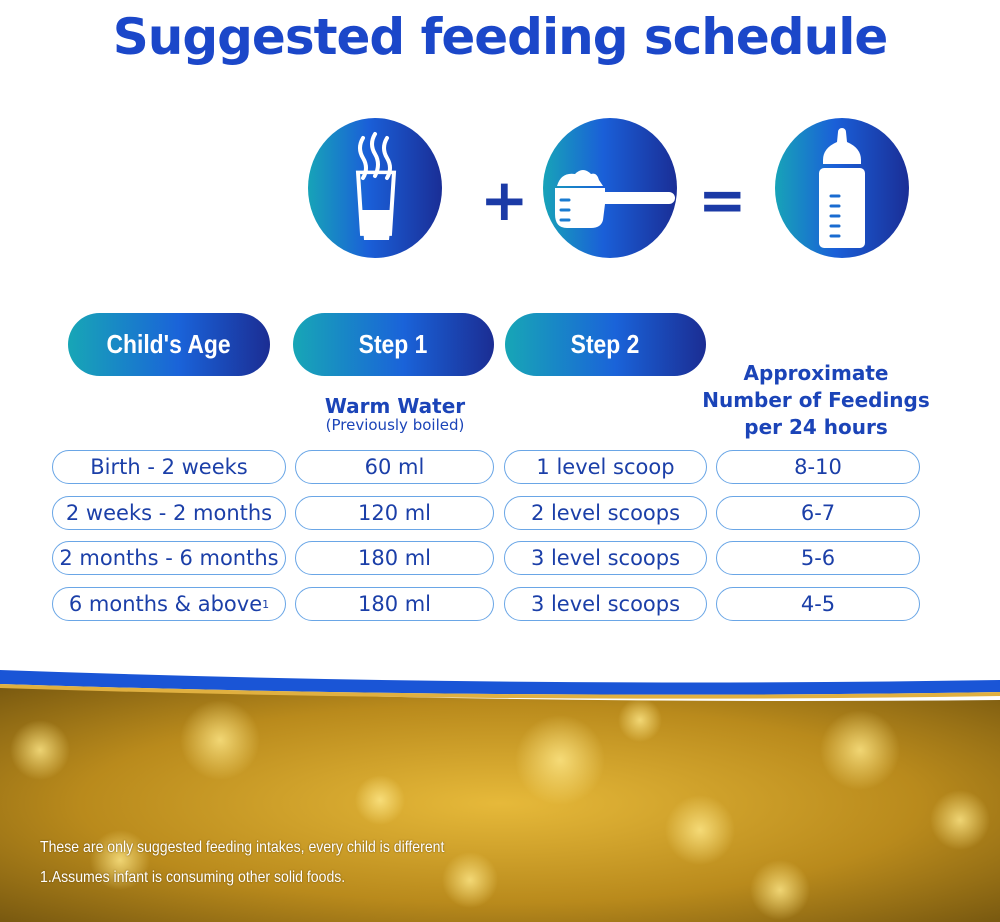 This screenshot has height=922, width=1000. I want to click on age-value: Birth - 2 weeks, so click(169, 467).